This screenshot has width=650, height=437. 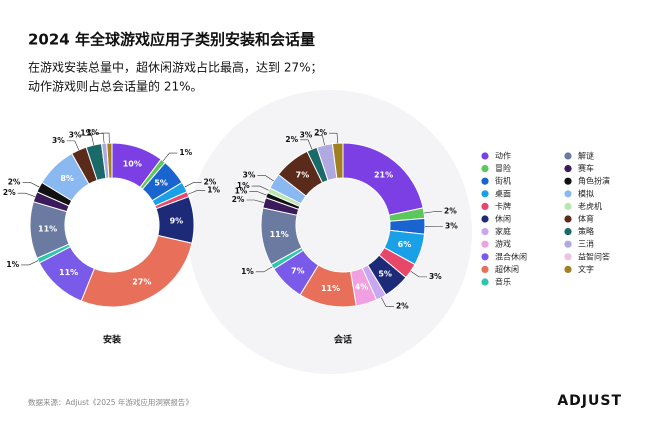 What do you see at coordinates (586, 269) in the screenshot?
I see `legend-label: 文字` at bounding box center [586, 269].